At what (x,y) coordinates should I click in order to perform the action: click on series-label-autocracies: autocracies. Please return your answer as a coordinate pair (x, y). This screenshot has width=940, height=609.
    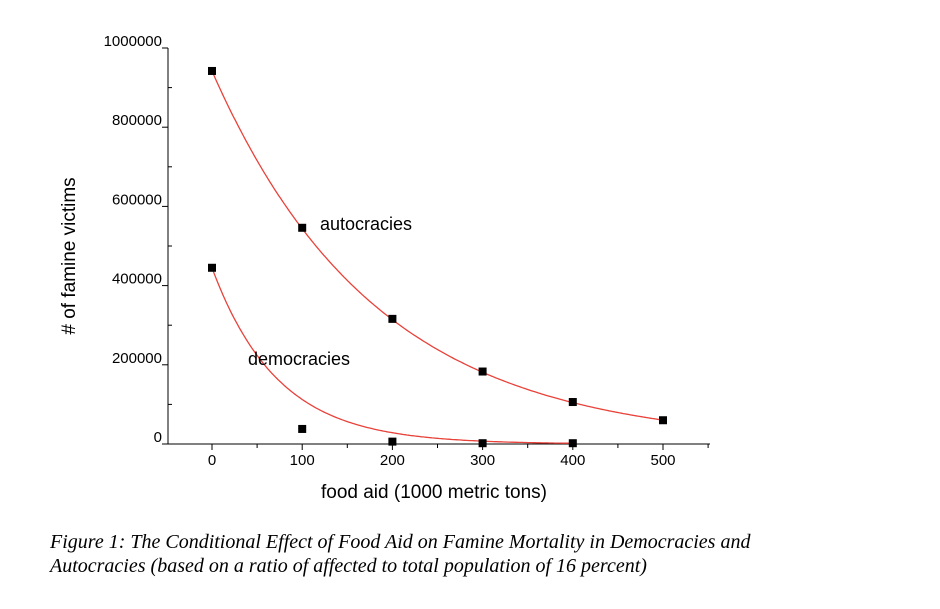
    Looking at the image, I should click on (366, 224).